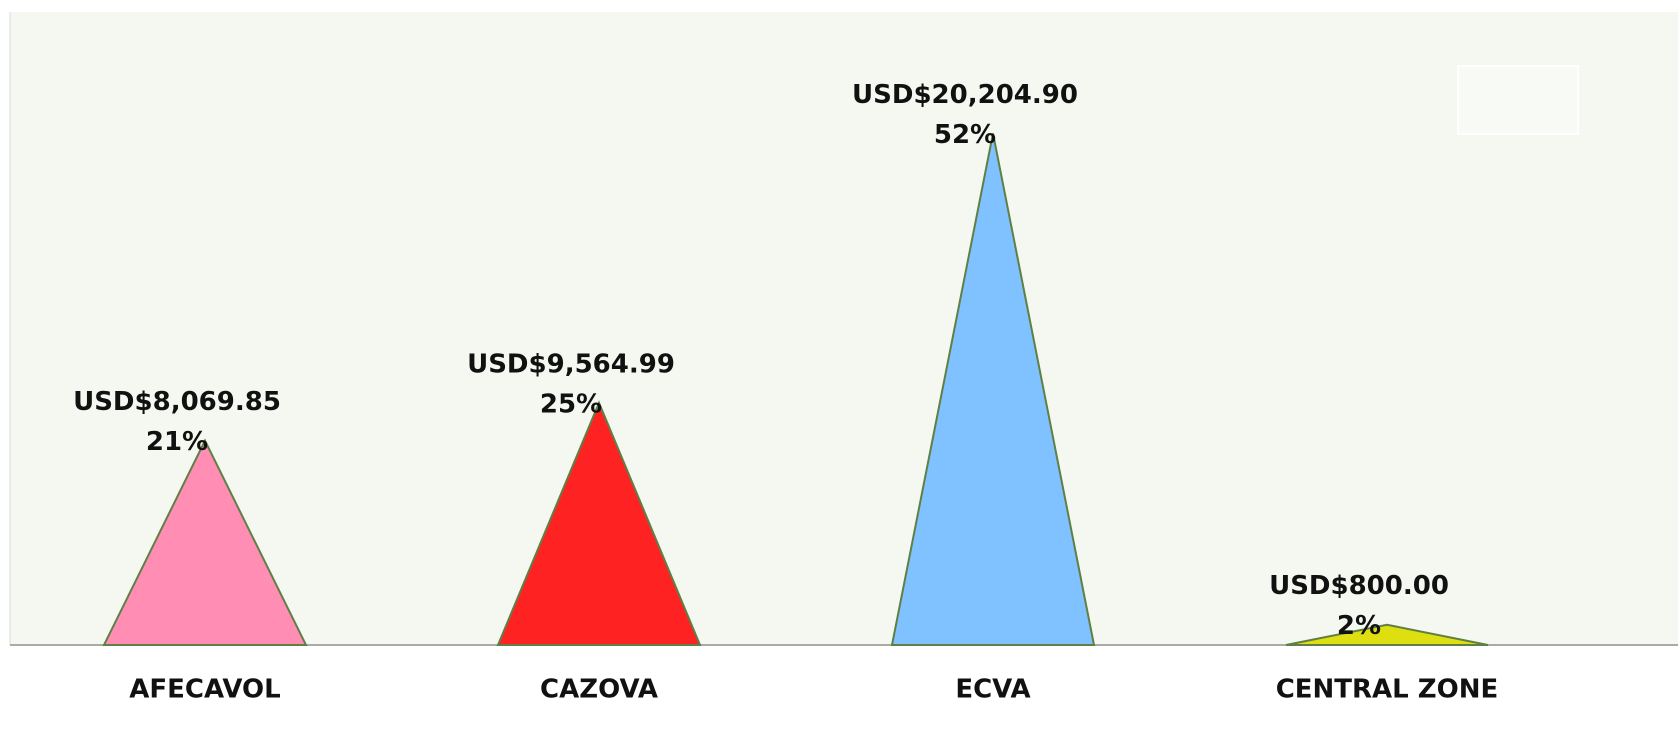  What do you see at coordinates (965, 95) in the screenshot?
I see `value-label: USD$20,204.90` at bounding box center [965, 95].